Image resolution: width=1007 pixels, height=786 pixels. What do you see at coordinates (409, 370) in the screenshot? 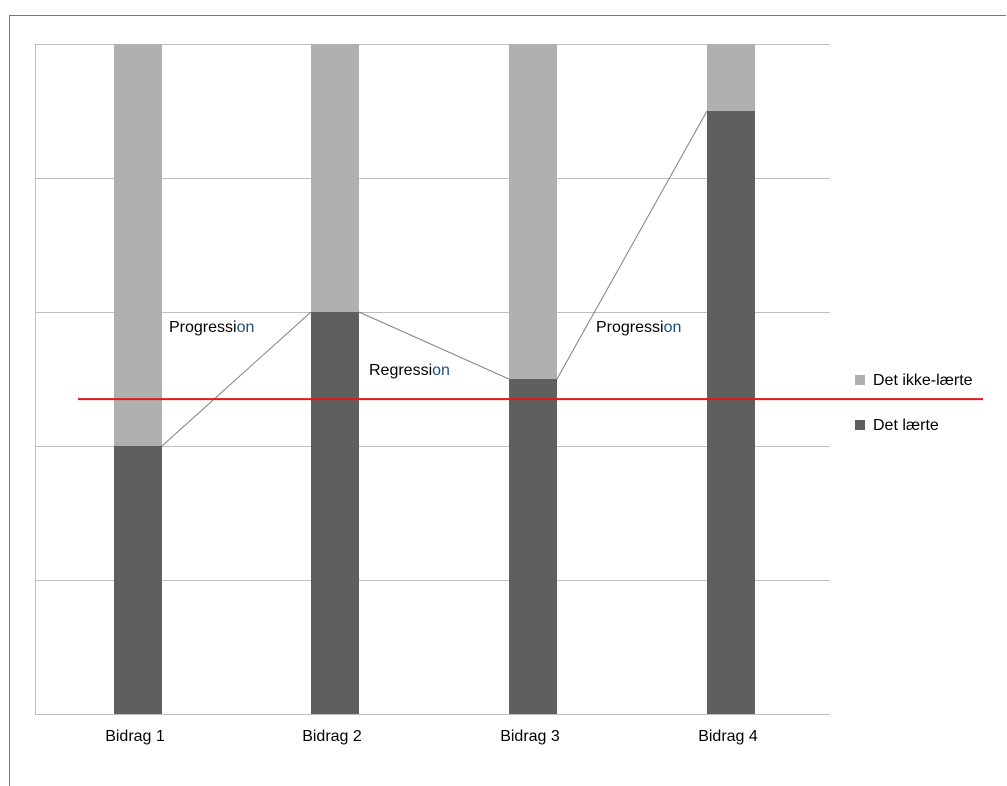
I see `annotation-label: Regression` at bounding box center [409, 370].